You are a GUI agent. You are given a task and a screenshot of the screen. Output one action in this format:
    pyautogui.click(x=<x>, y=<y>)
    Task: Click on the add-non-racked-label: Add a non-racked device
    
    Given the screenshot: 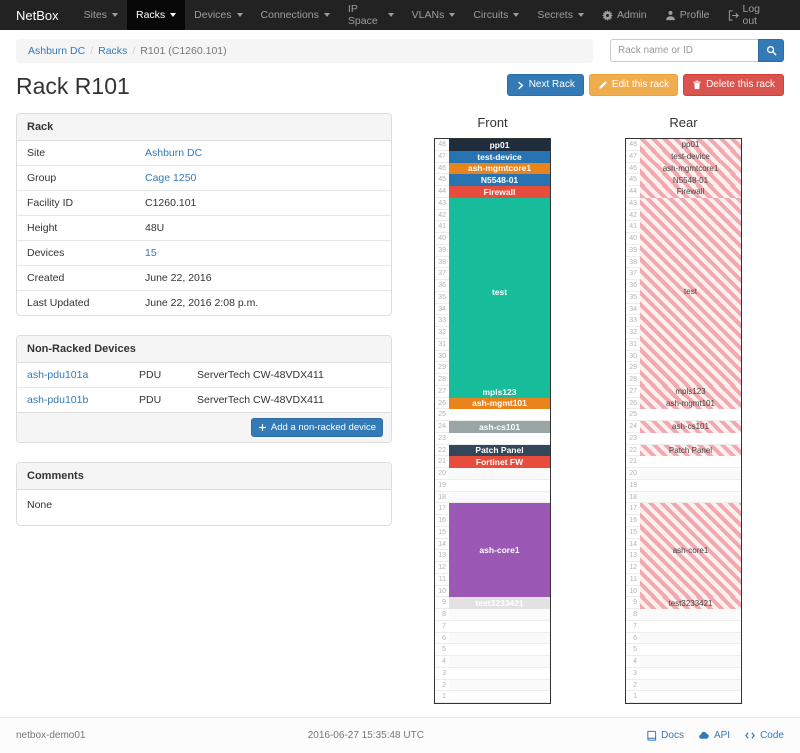 What is the action you would take?
    pyautogui.click(x=323, y=427)
    